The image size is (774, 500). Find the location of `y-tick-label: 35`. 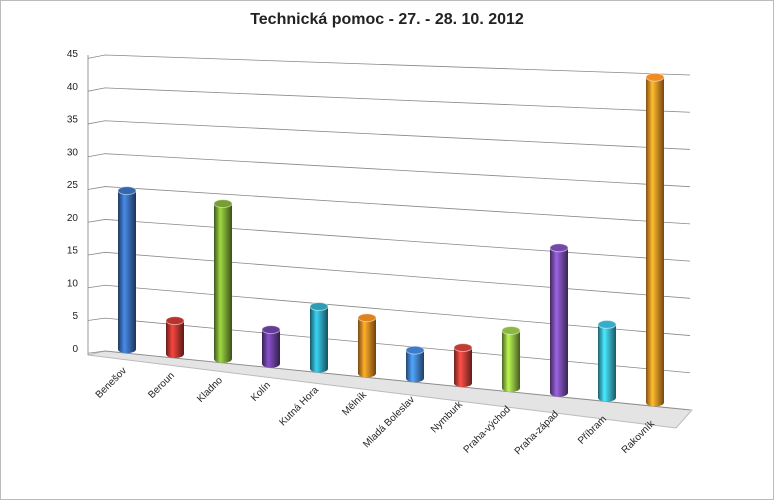

y-tick-label: 35 is located at coordinates (73, 120).